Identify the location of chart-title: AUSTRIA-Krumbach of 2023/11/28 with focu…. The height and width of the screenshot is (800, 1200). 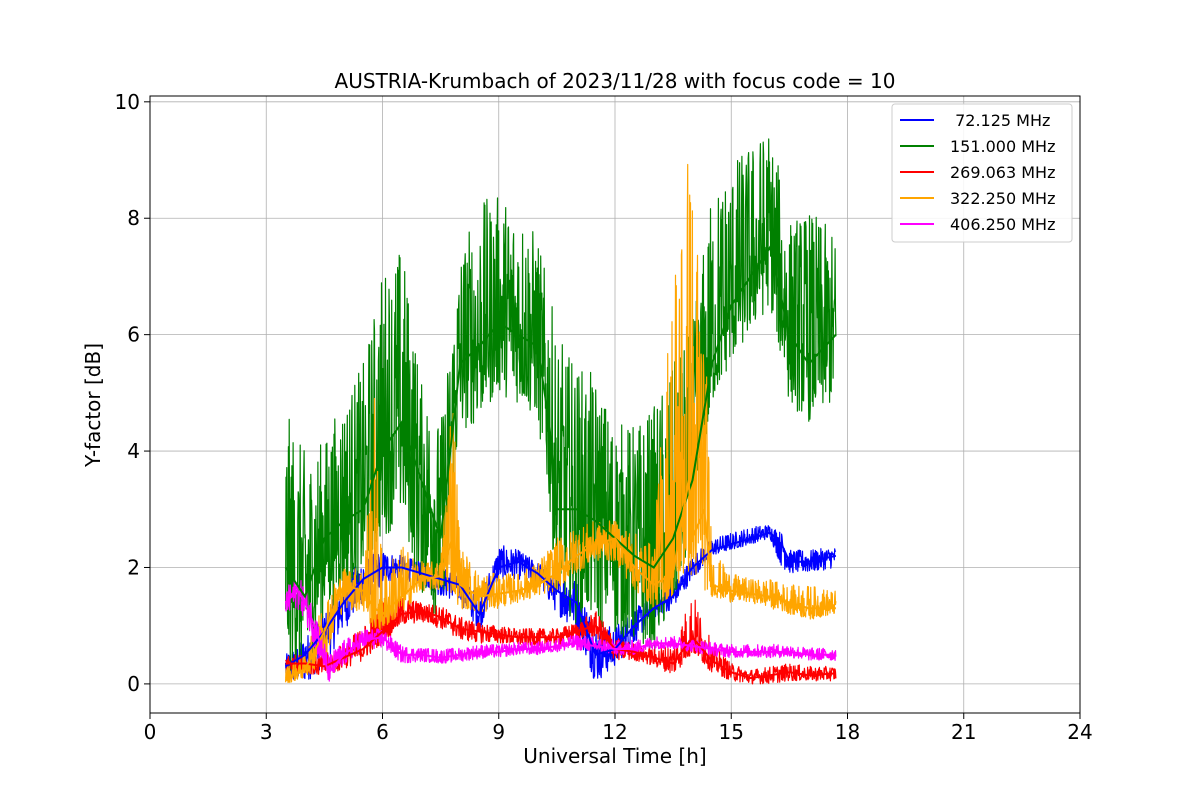
(615, 81).